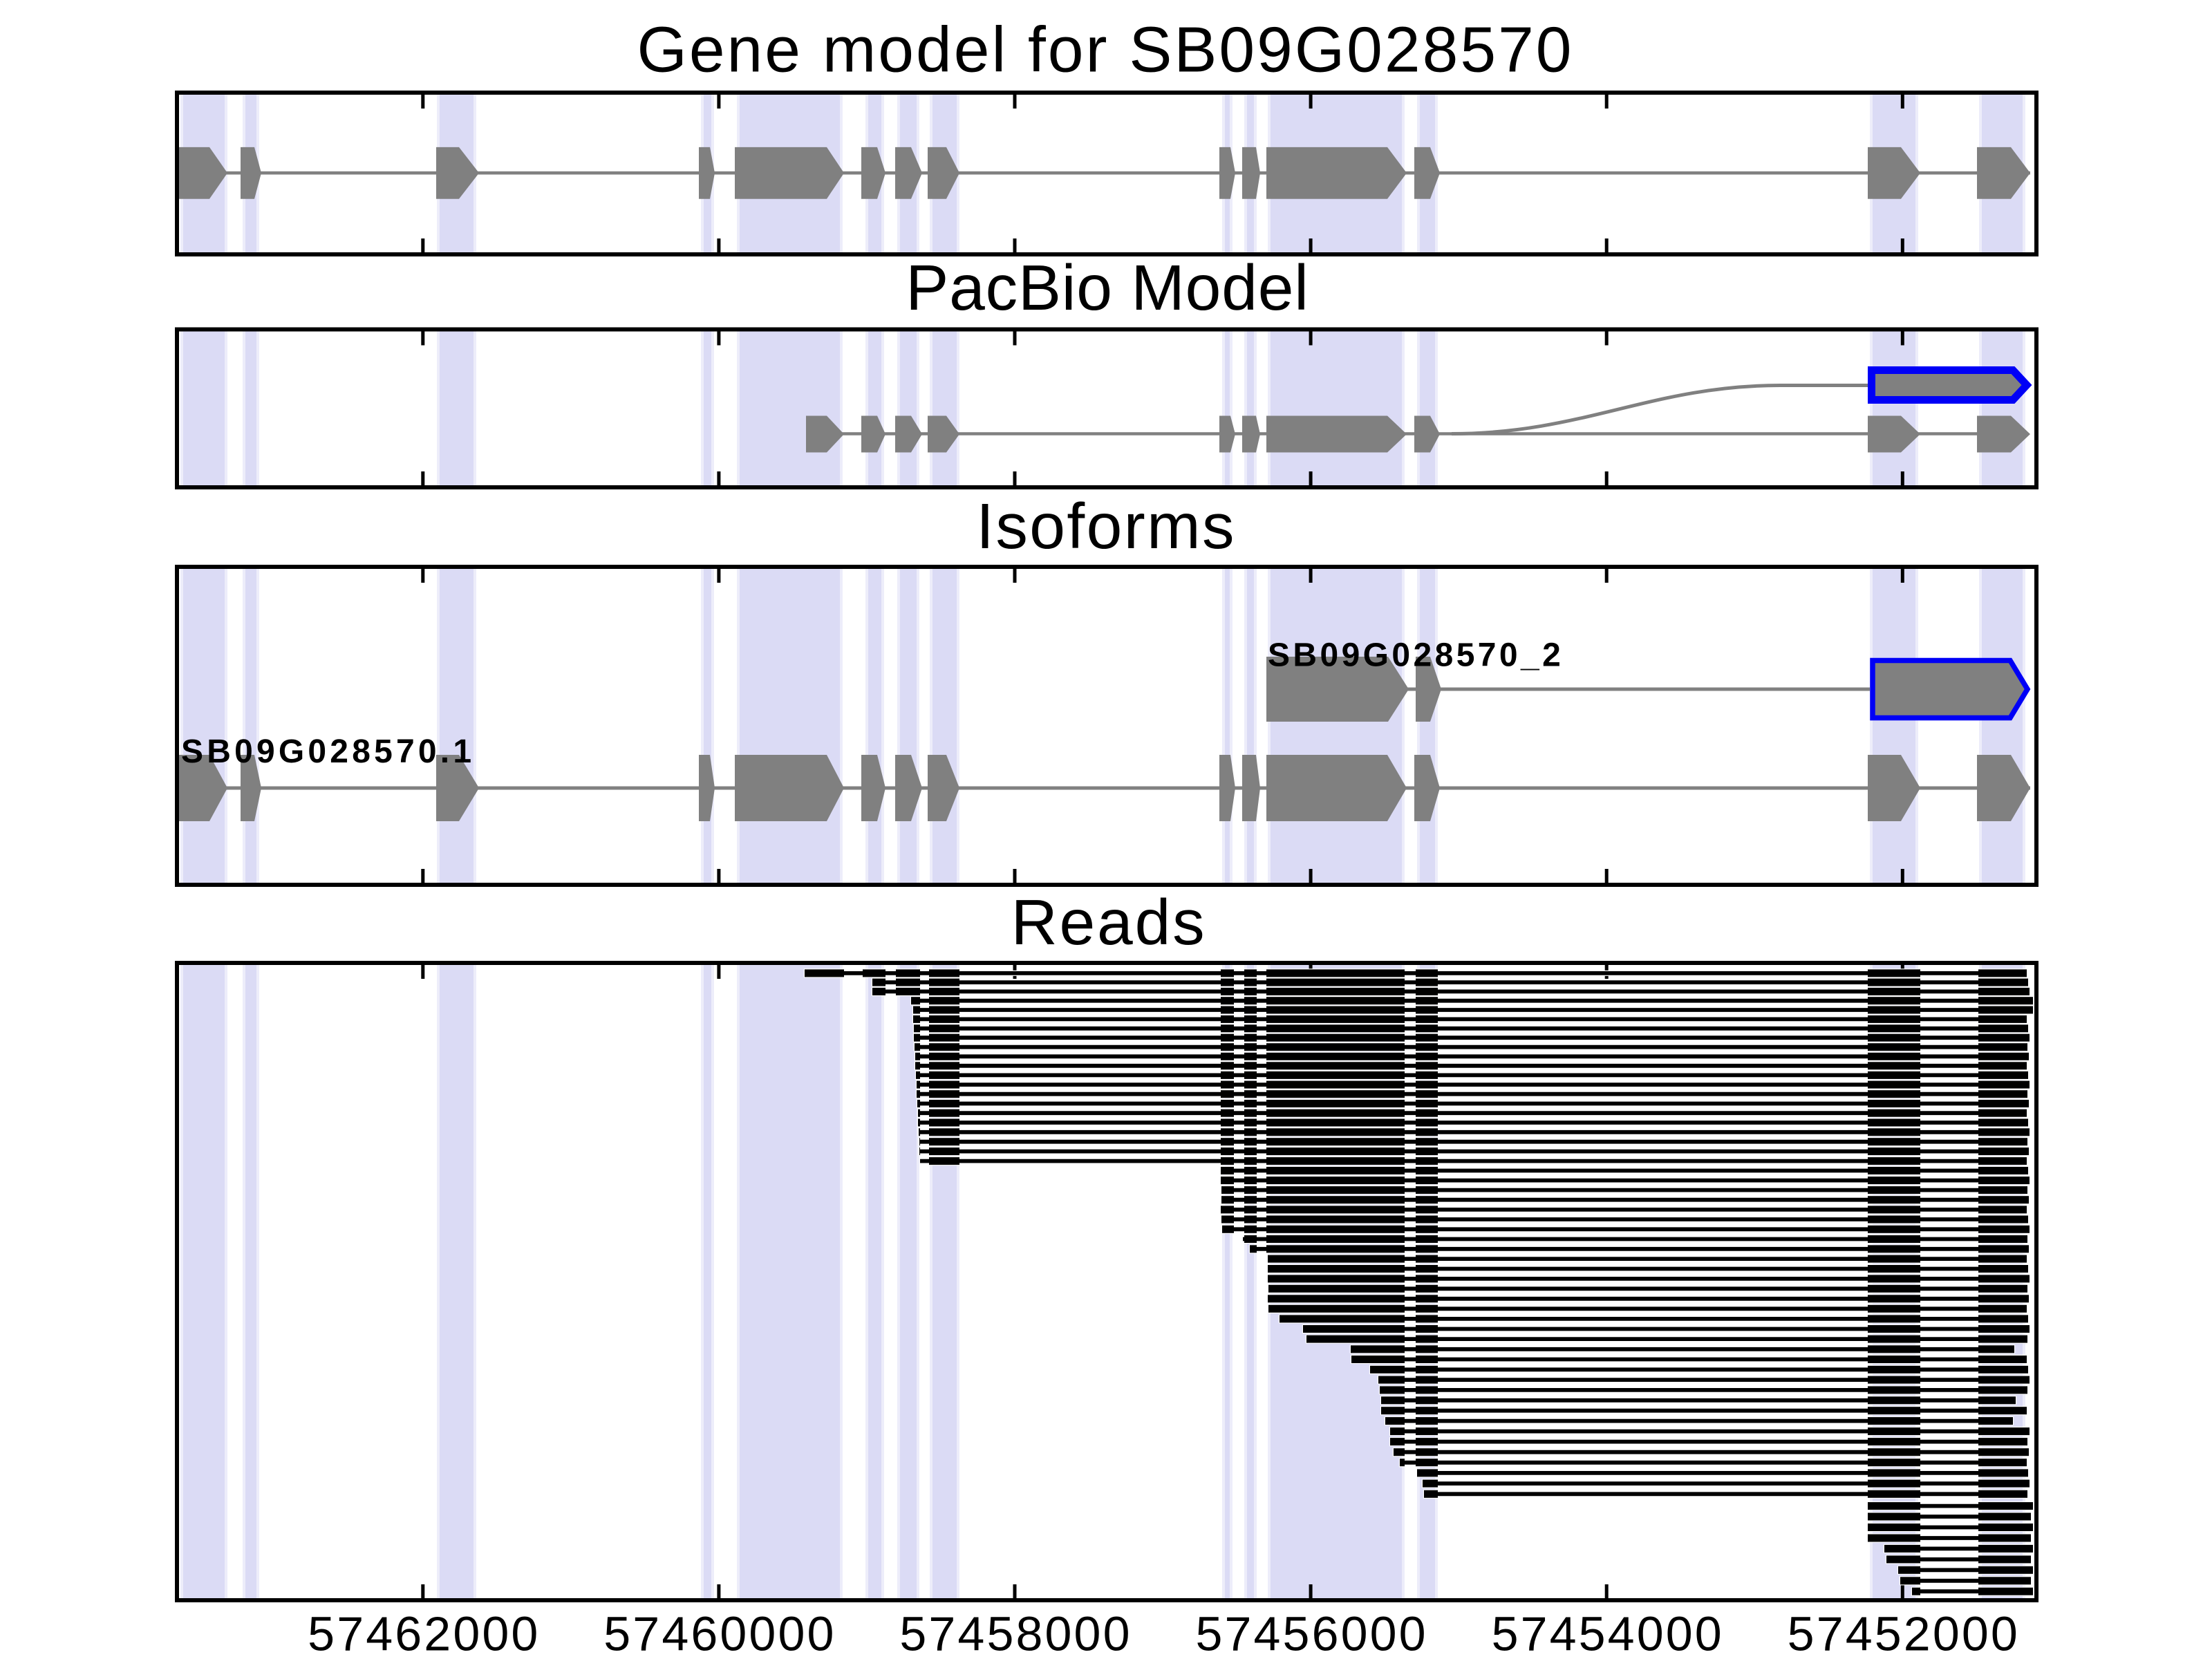 The width and height of the screenshot is (2212, 1659). I want to click on svg-text: Gene model for SB09G028570, so click(1105, 50).